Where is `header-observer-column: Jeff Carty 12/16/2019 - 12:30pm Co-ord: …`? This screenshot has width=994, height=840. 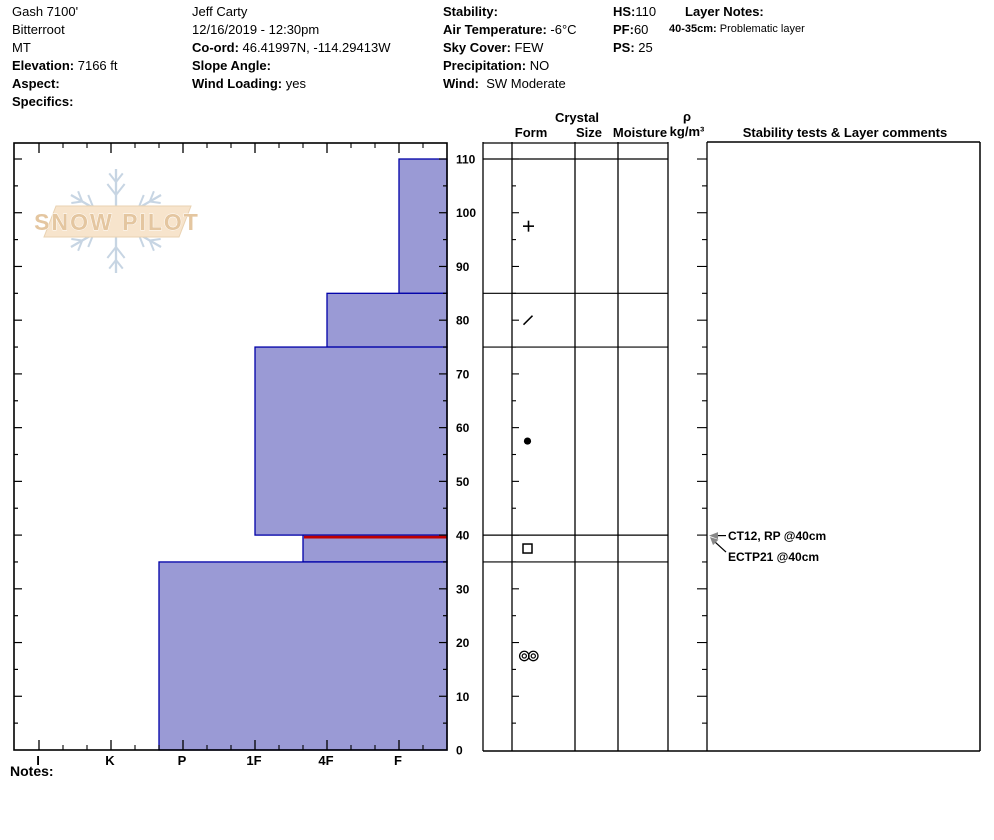 header-observer-column: Jeff Carty 12/16/2019 - 12:30pm Co-ord: … is located at coordinates (291, 48).